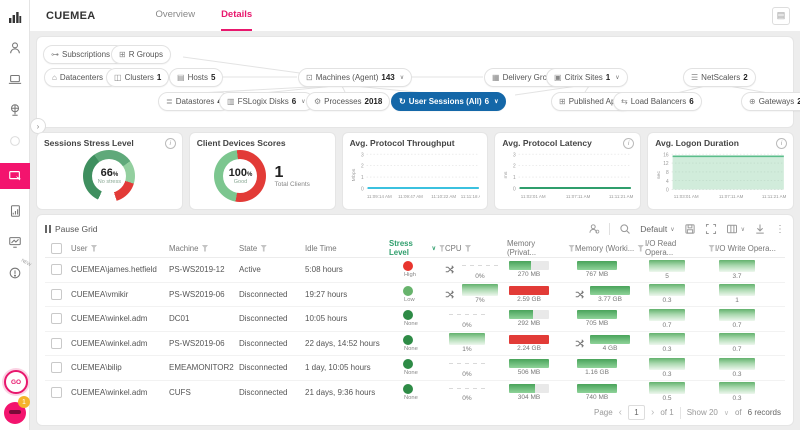  I want to click on node-gateways: ⊕ Gateways 2, so click(770, 101).